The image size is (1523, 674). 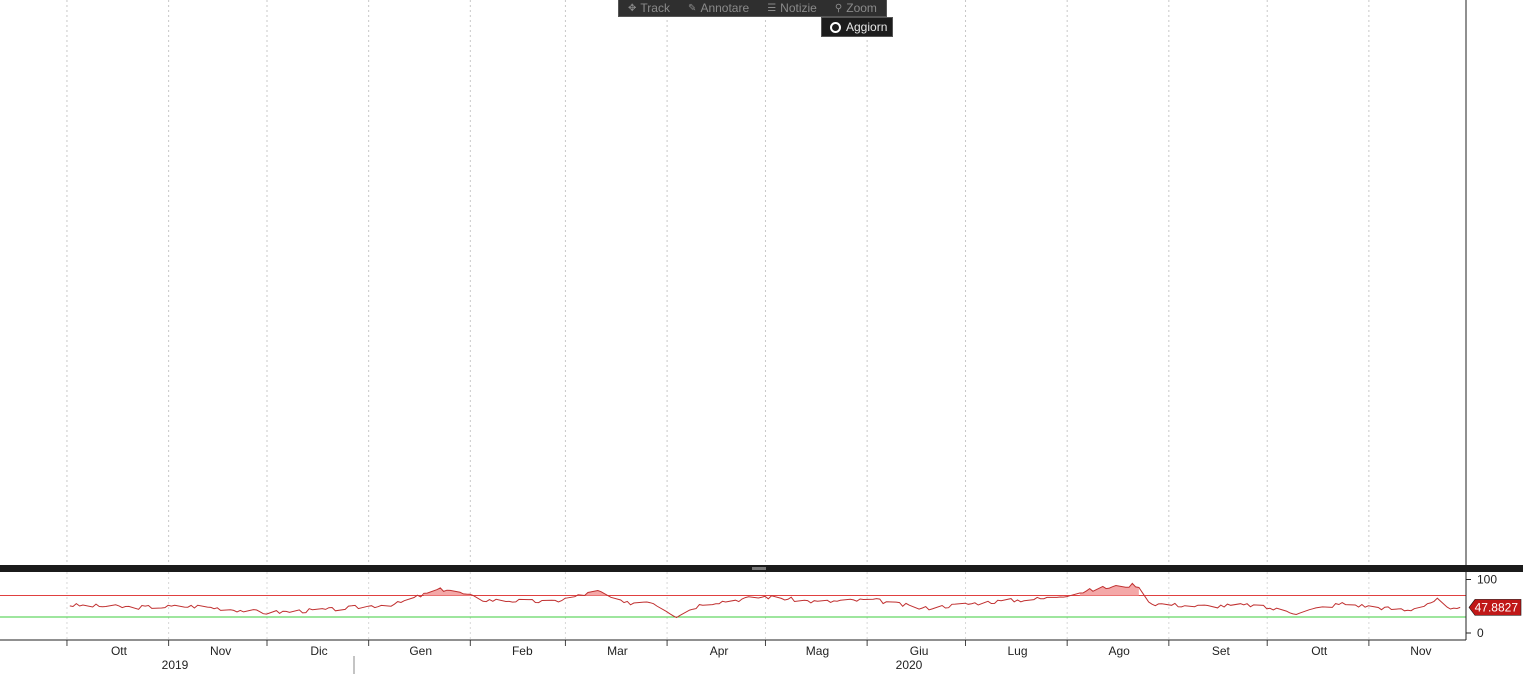 I want to click on rsi-tick-label: 100, so click(x=1487, y=580).